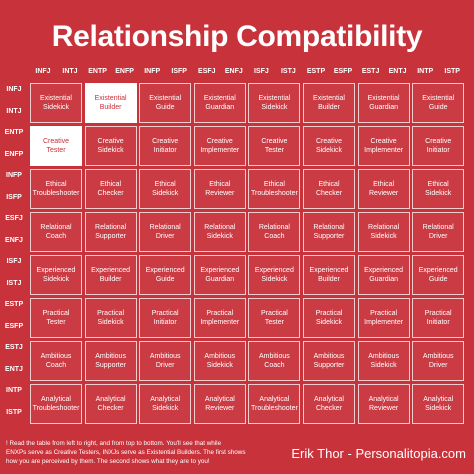  Describe the element at coordinates (97, 71) in the screenshot. I see `column-header: ENTP` at that location.